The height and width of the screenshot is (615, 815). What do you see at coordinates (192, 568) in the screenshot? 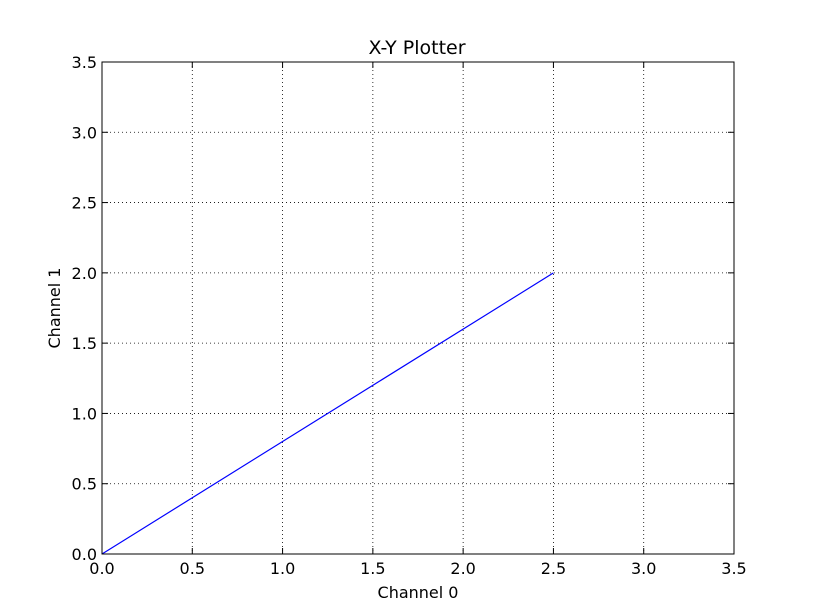
I see `x-tick-label: 0.5` at bounding box center [192, 568].